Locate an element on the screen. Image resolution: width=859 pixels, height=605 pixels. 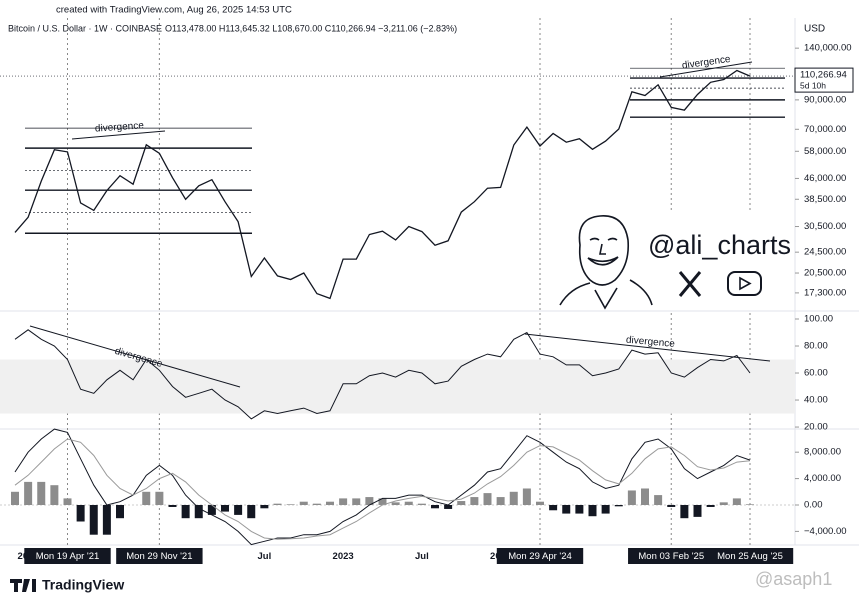
avatar is located at coordinates (606, 262).